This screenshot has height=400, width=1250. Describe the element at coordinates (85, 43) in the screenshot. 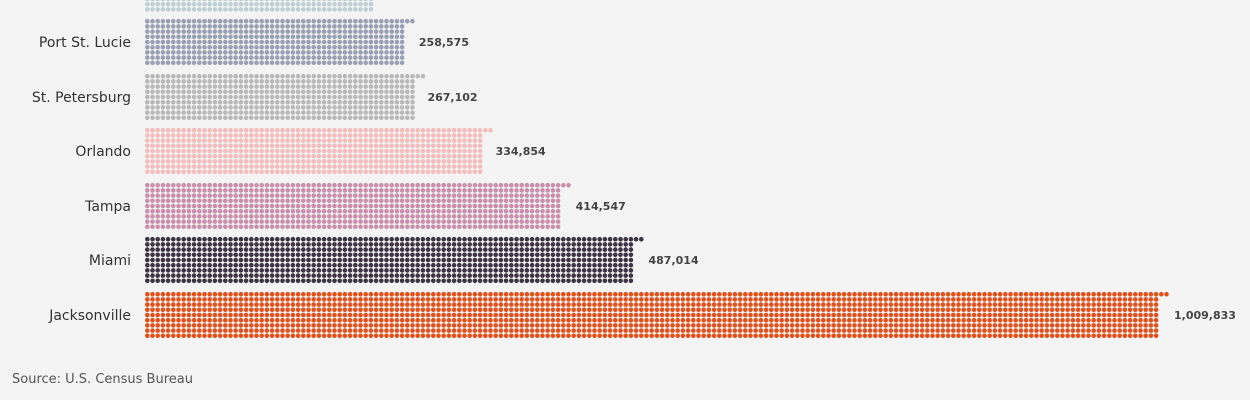

I see `category-label: Port St. Lucie` at that location.